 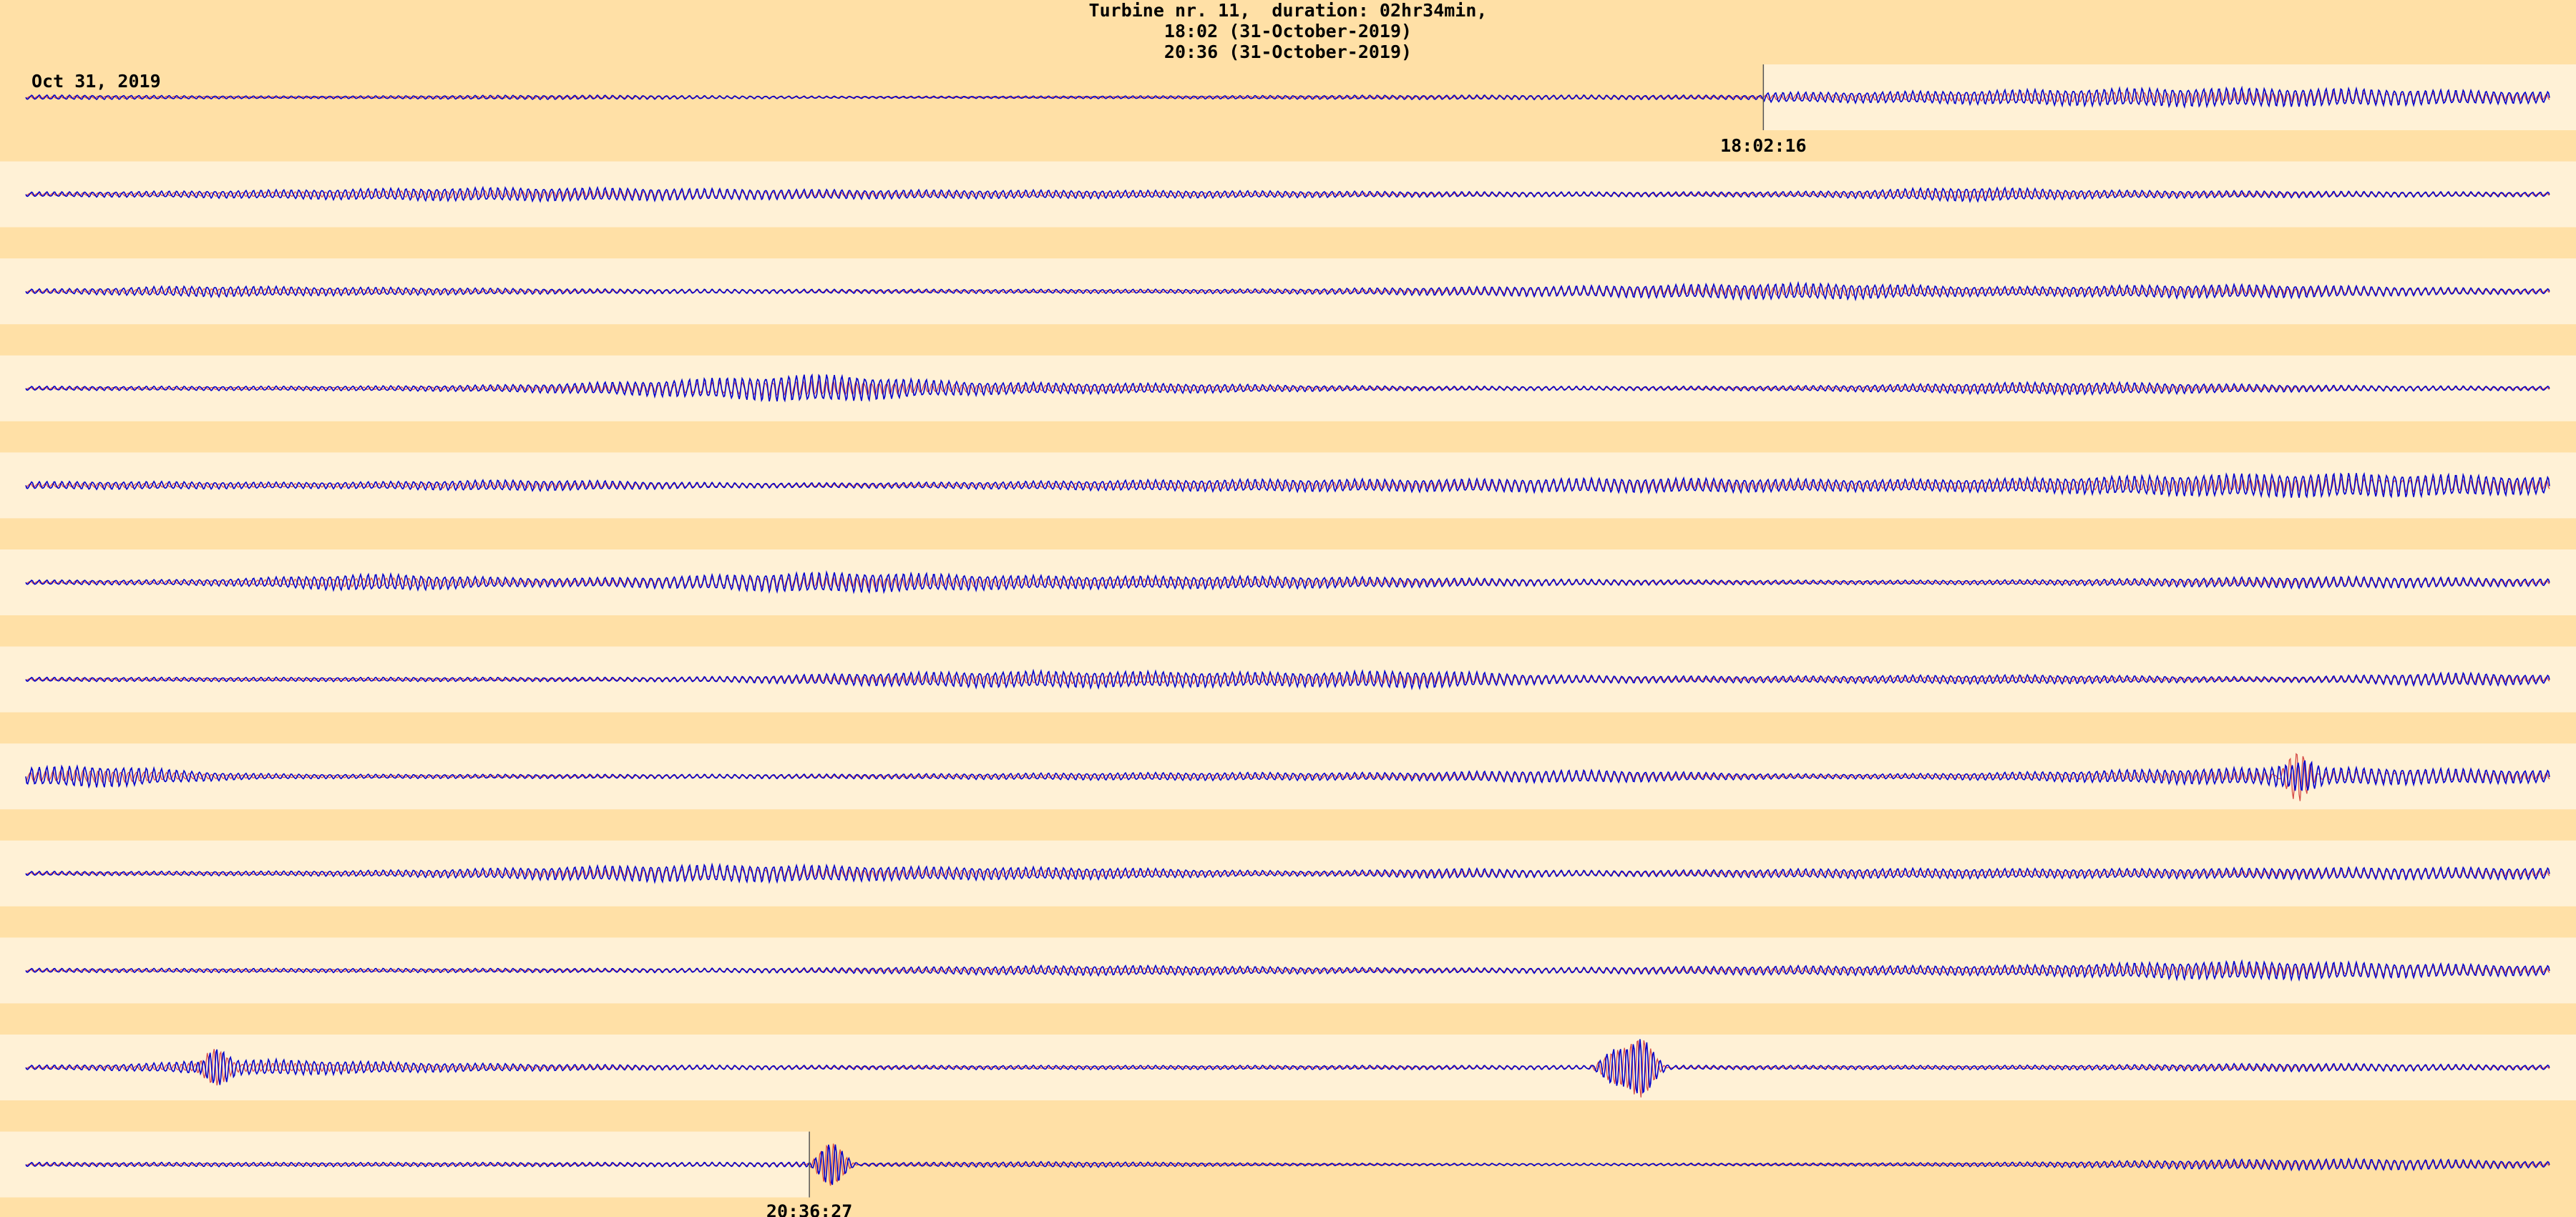 What do you see at coordinates (96, 81) in the screenshot?
I see `date-label: Oct 31, 2019` at bounding box center [96, 81].